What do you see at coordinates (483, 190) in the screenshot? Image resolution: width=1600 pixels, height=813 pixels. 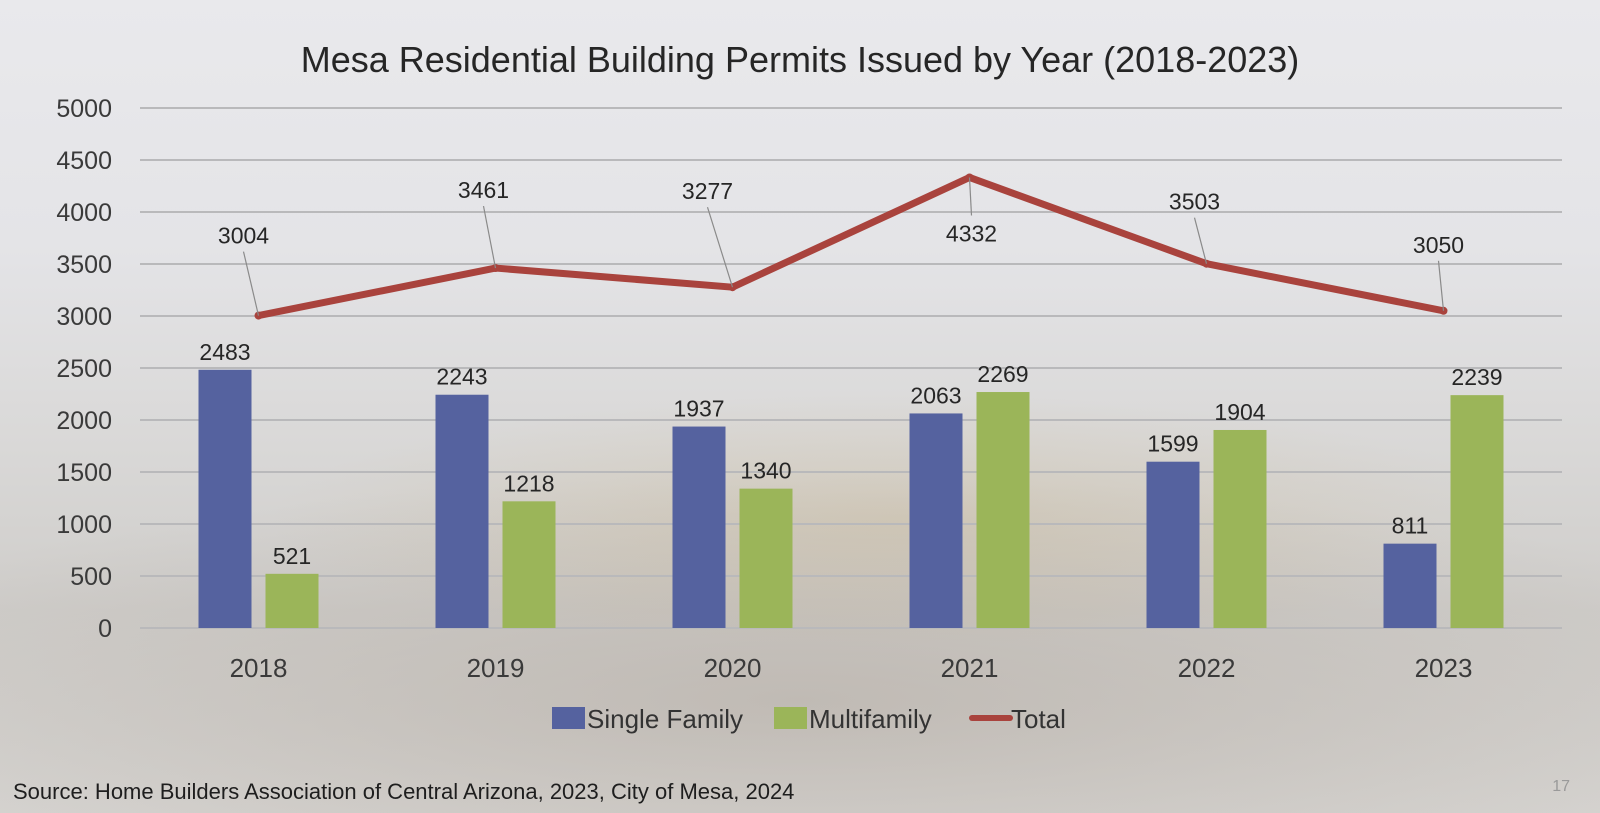 I see `data-label-total-2019: 3461` at bounding box center [483, 190].